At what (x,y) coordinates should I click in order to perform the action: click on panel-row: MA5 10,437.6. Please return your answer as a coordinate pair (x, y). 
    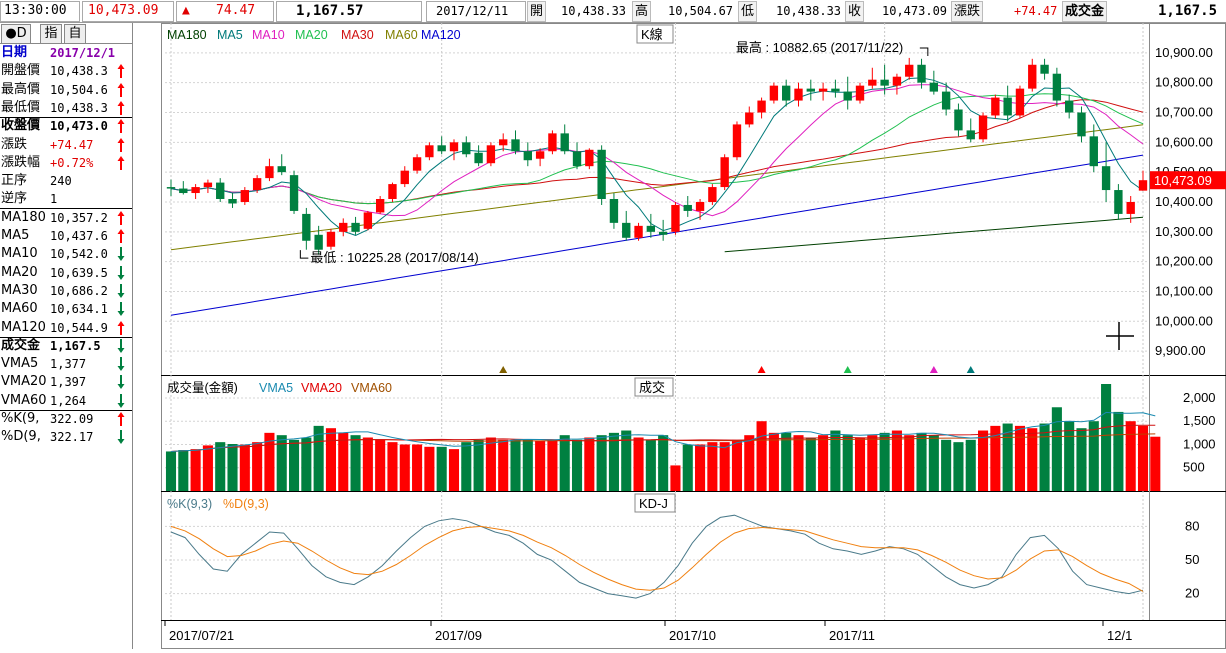
    Looking at the image, I should click on (66, 236).